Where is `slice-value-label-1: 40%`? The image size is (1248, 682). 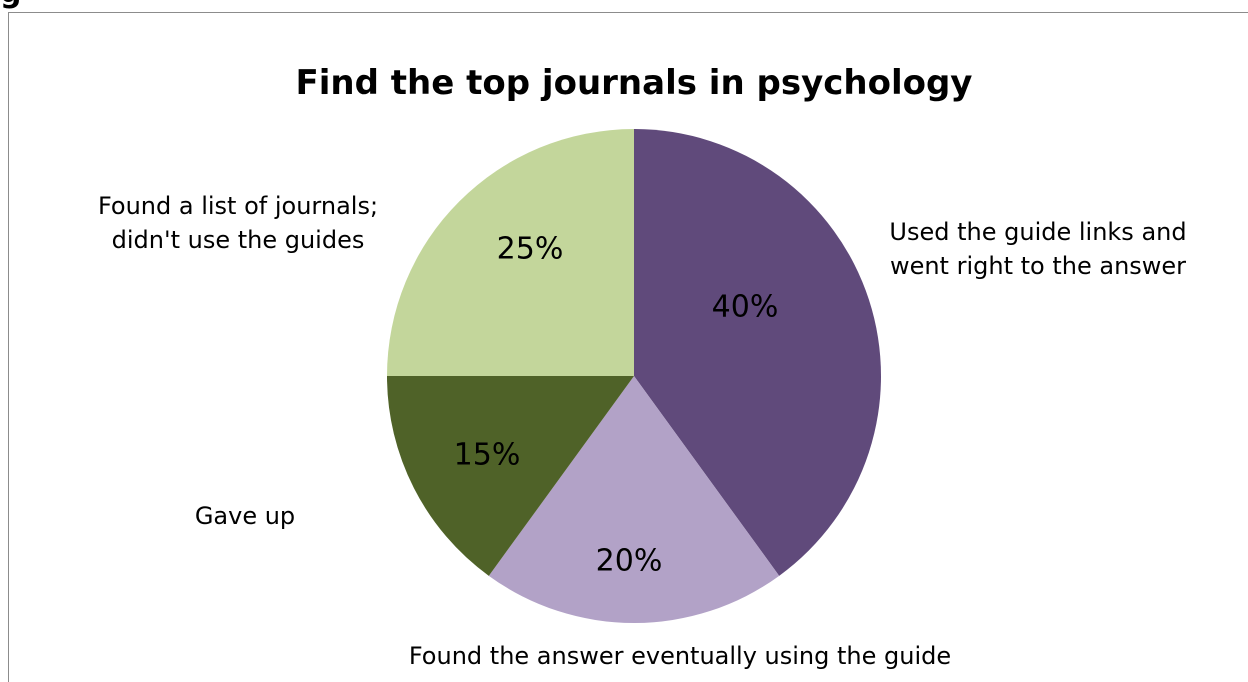
slice-value-label-1: 40% is located at coordinates (745, 307).